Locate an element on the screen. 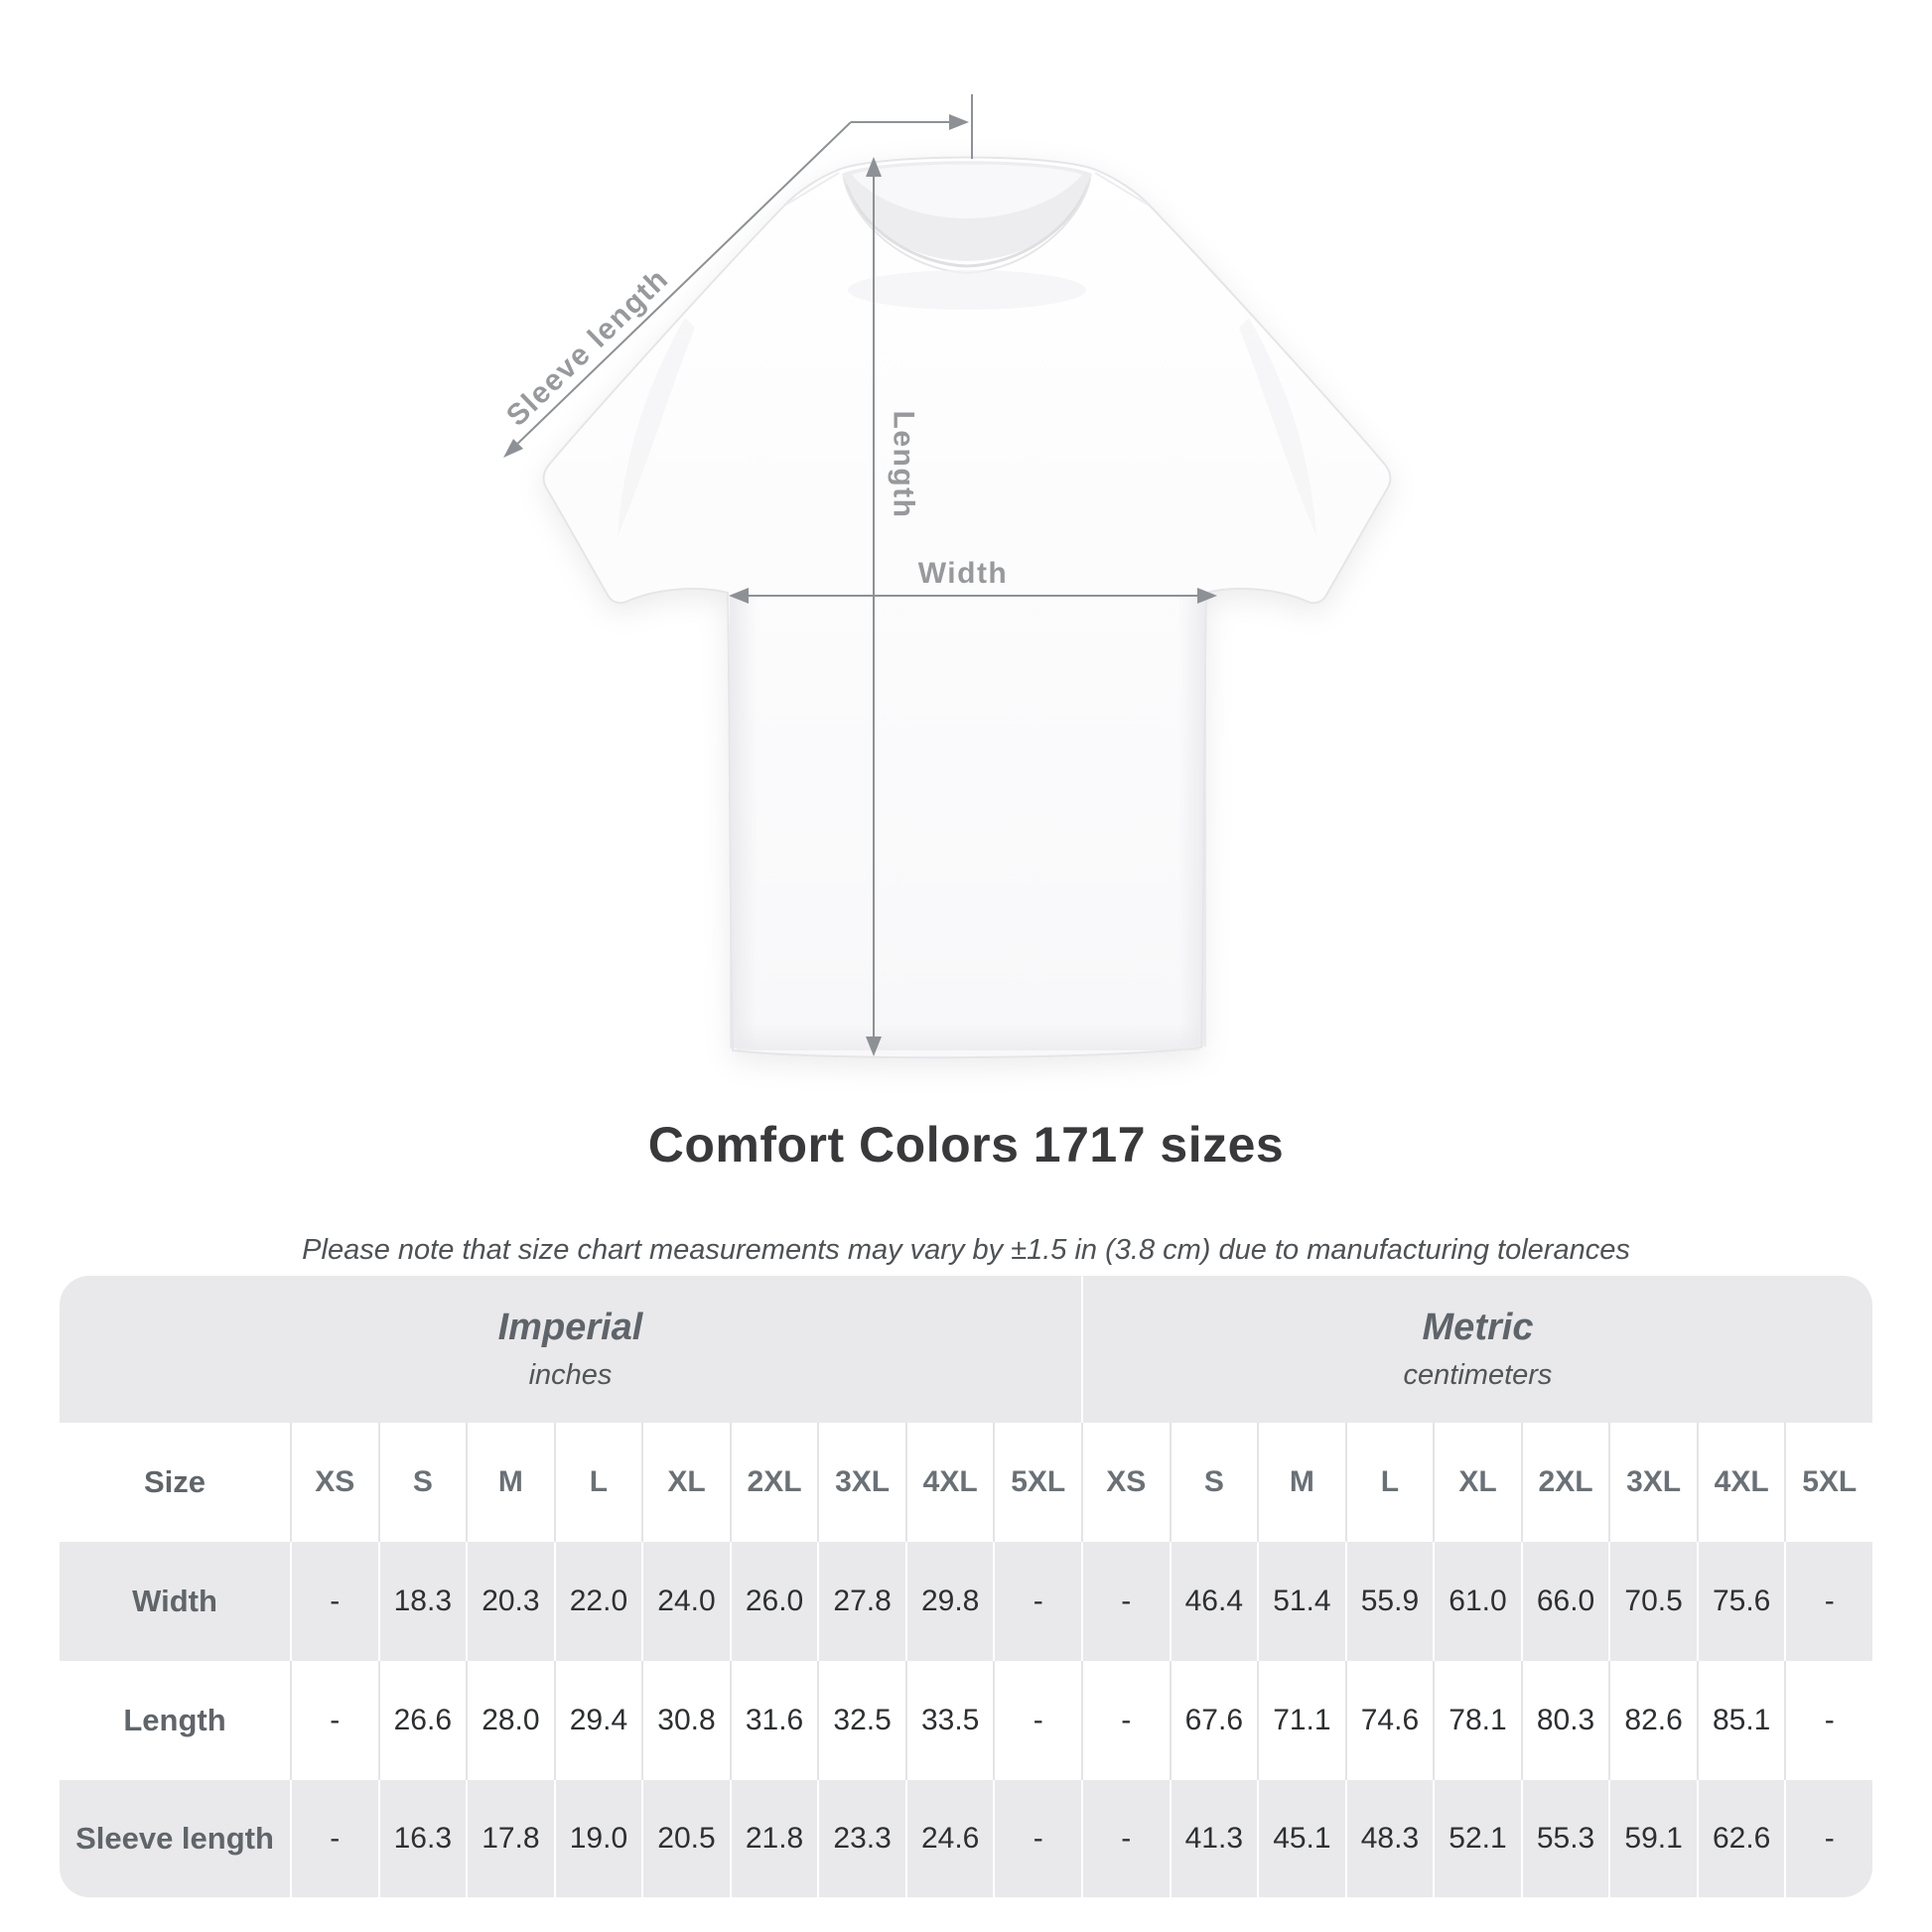 This screenshot has width=1932, height=1932. value-cell: 74.6 is located at coordinates (1389, 1721).